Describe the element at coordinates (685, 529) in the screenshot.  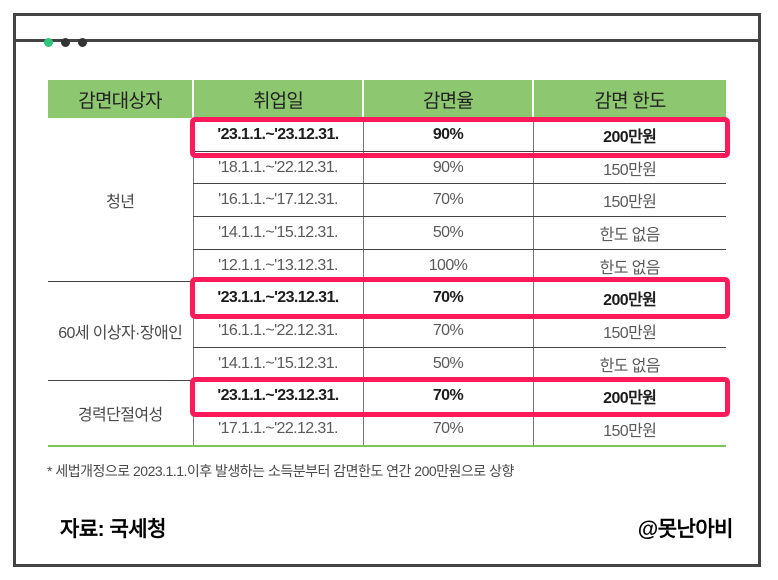
I see `credit-label: @못난아비` at that location.